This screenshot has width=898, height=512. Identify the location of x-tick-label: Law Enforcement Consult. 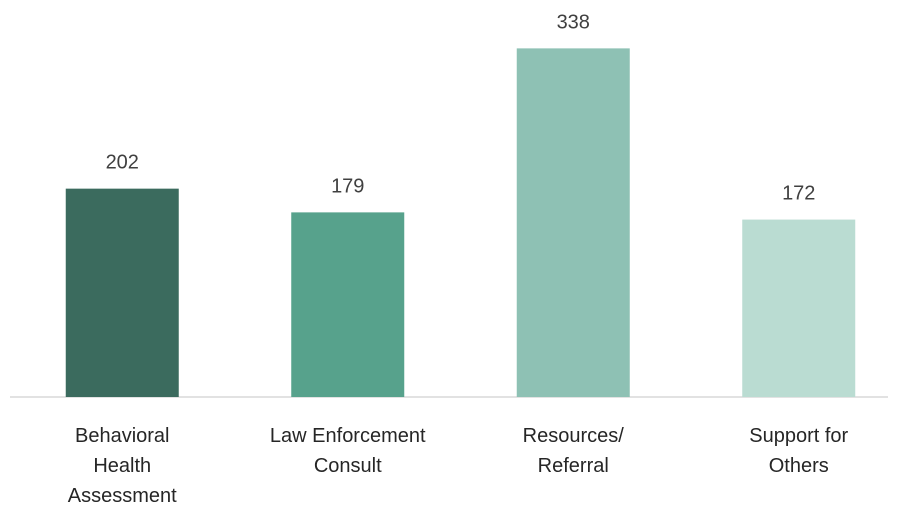
(347, 451).